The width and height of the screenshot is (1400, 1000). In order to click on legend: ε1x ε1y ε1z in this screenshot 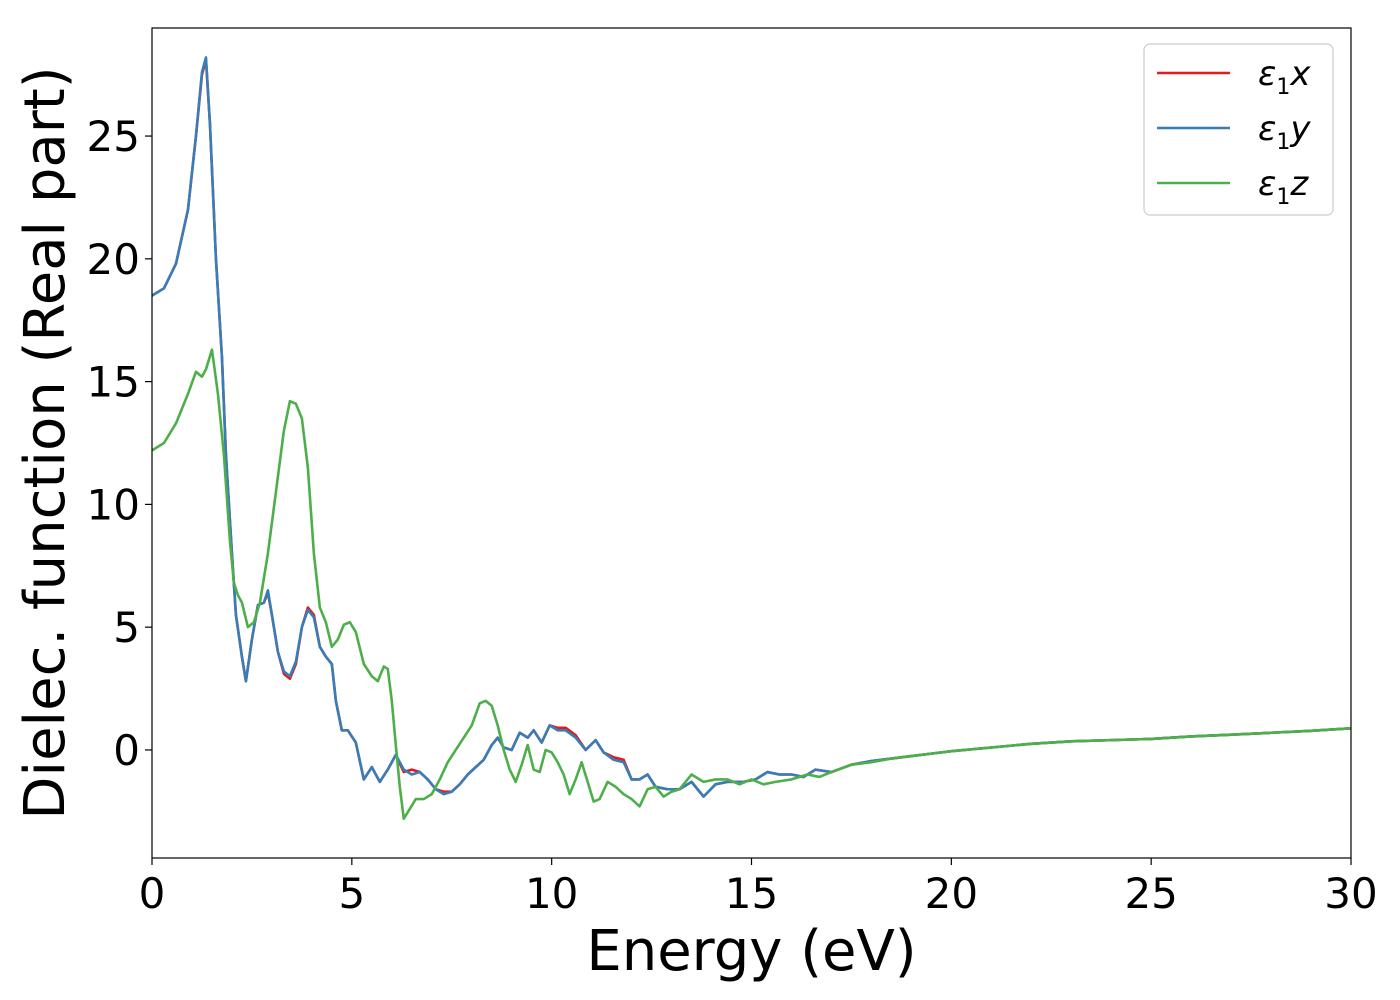, I will do `click(1238, 129)`.